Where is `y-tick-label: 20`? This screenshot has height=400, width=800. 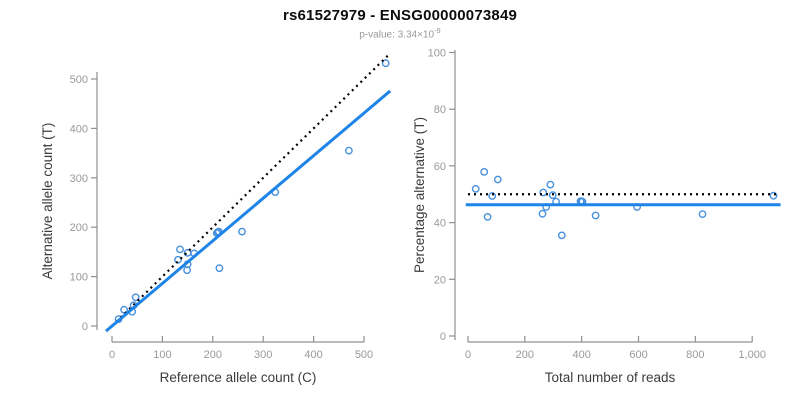 y-tick-label: 20 is located at coordinates (440, 280).